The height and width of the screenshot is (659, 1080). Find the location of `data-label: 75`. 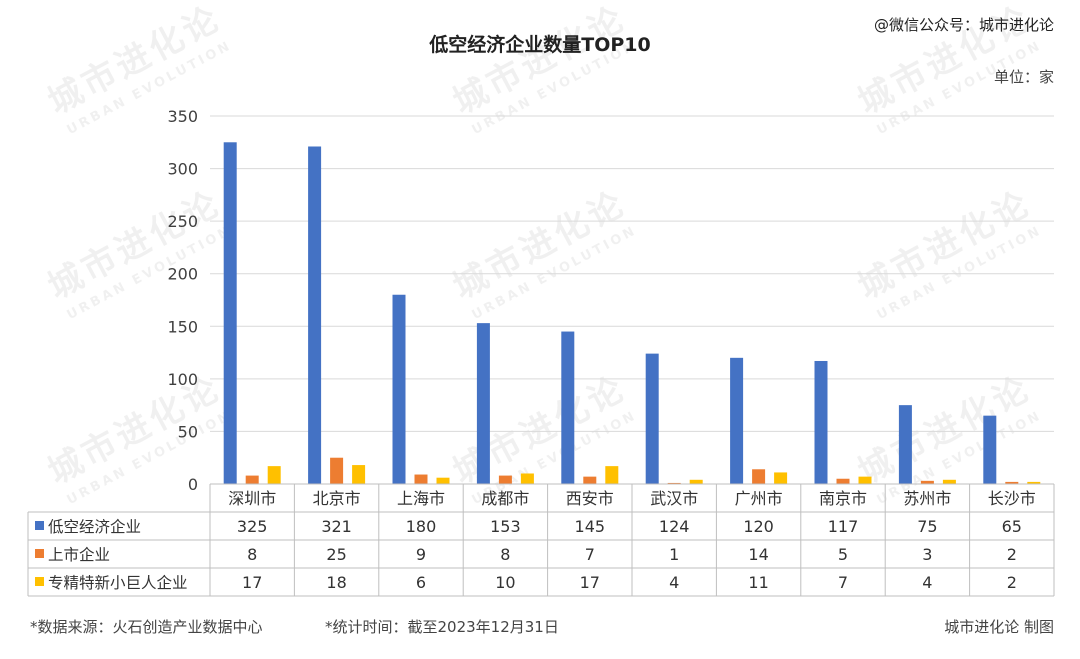

data-label: 75 is located at coordinates (927, 526).